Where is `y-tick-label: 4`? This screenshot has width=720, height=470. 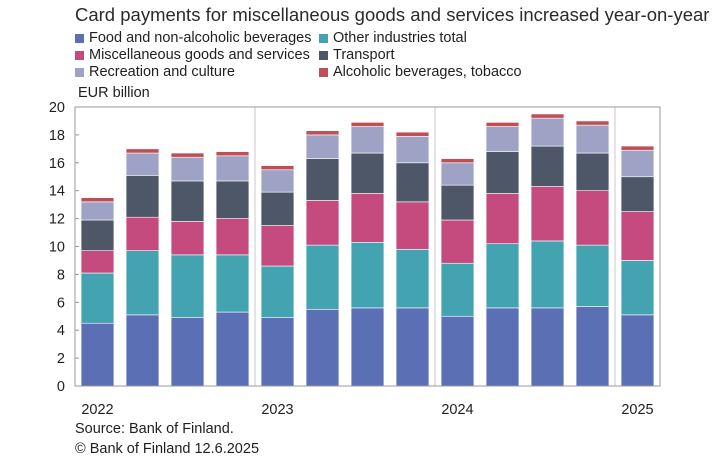
y-tick-label: 4 is located at coordinates (61, 331).